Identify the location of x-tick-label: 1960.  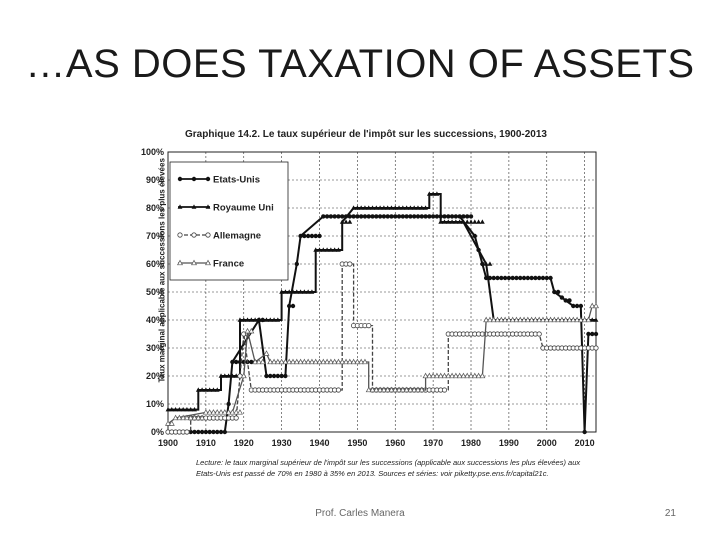
(395, 443).